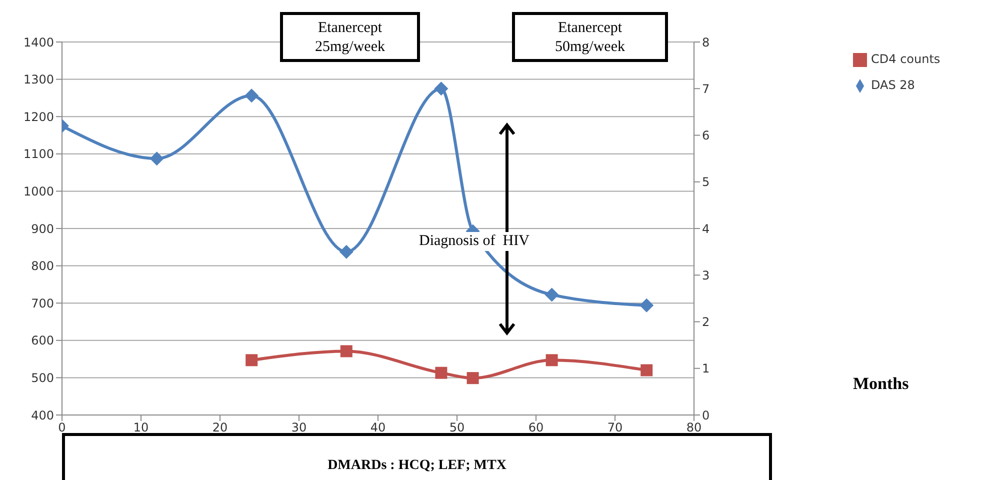 The image size is (981, 480). I want to click on y-tick-label: 500, so click(42, 377).